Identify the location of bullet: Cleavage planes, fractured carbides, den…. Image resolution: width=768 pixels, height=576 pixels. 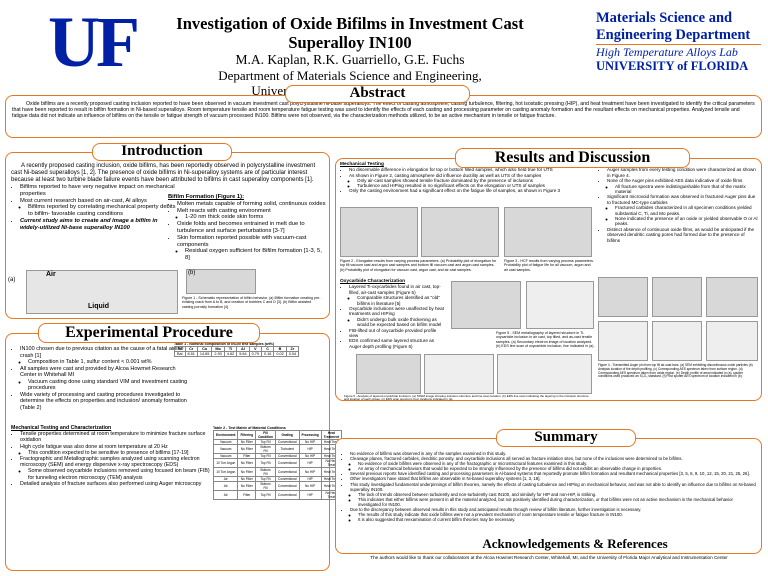
(553, 463).